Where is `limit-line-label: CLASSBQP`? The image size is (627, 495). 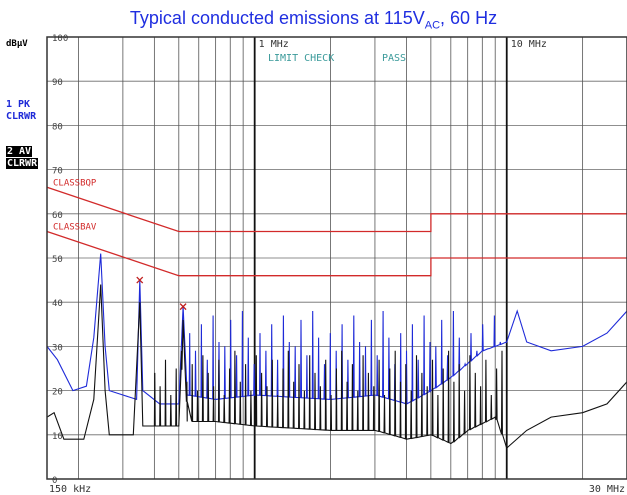
limit-line-label: CLASSBQP is located at coordinates (75, 183).